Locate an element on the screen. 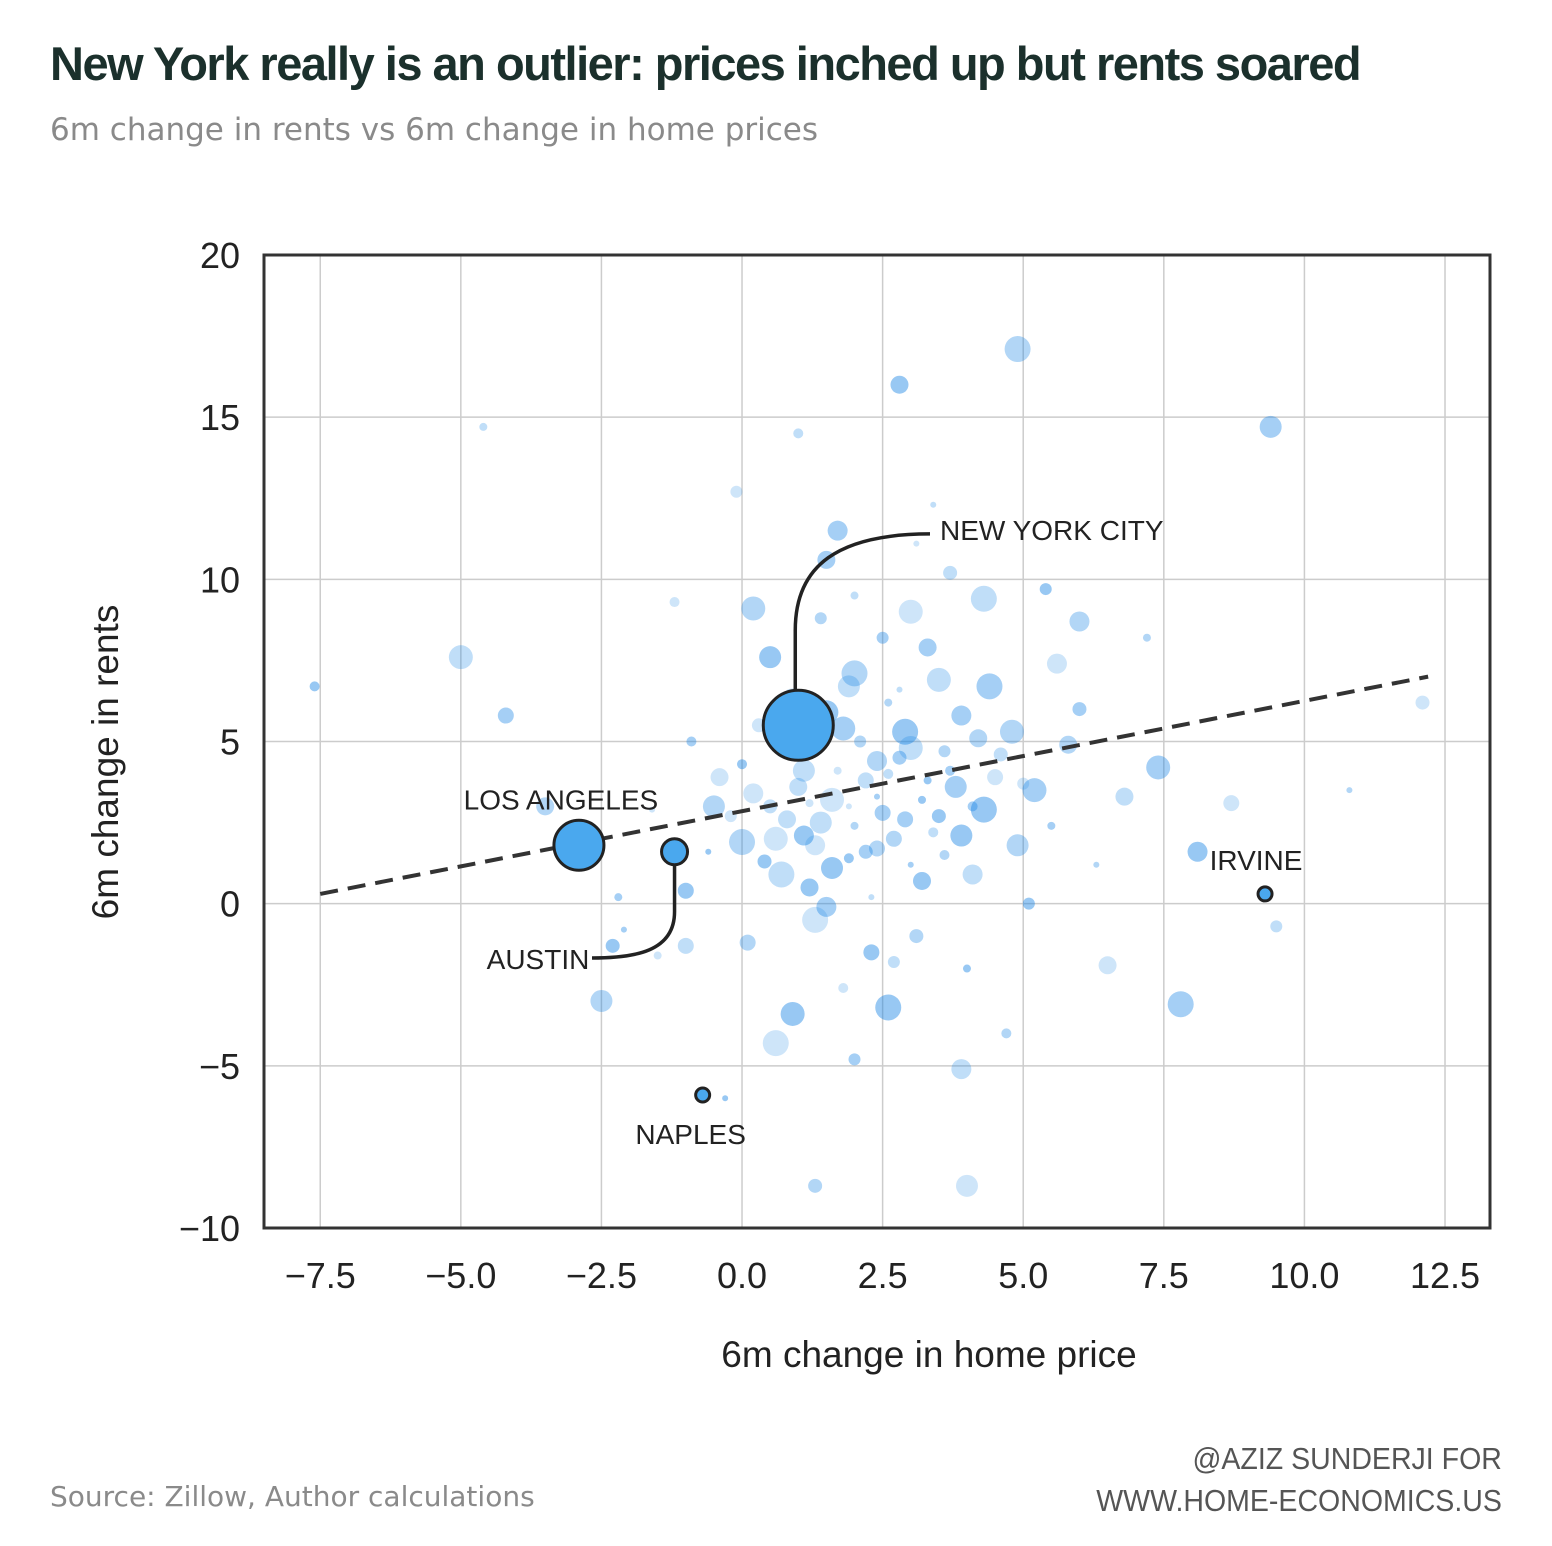 This screenshot has width=1552, height=1546. x-tick-label: 7.5 is located at coordinates (1164, 1275).